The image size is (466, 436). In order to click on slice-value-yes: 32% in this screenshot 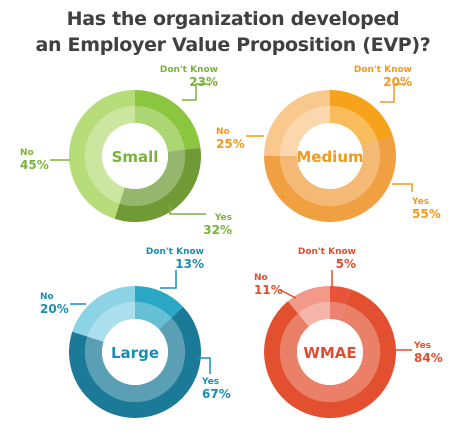, I will do `click(217, 230)`.